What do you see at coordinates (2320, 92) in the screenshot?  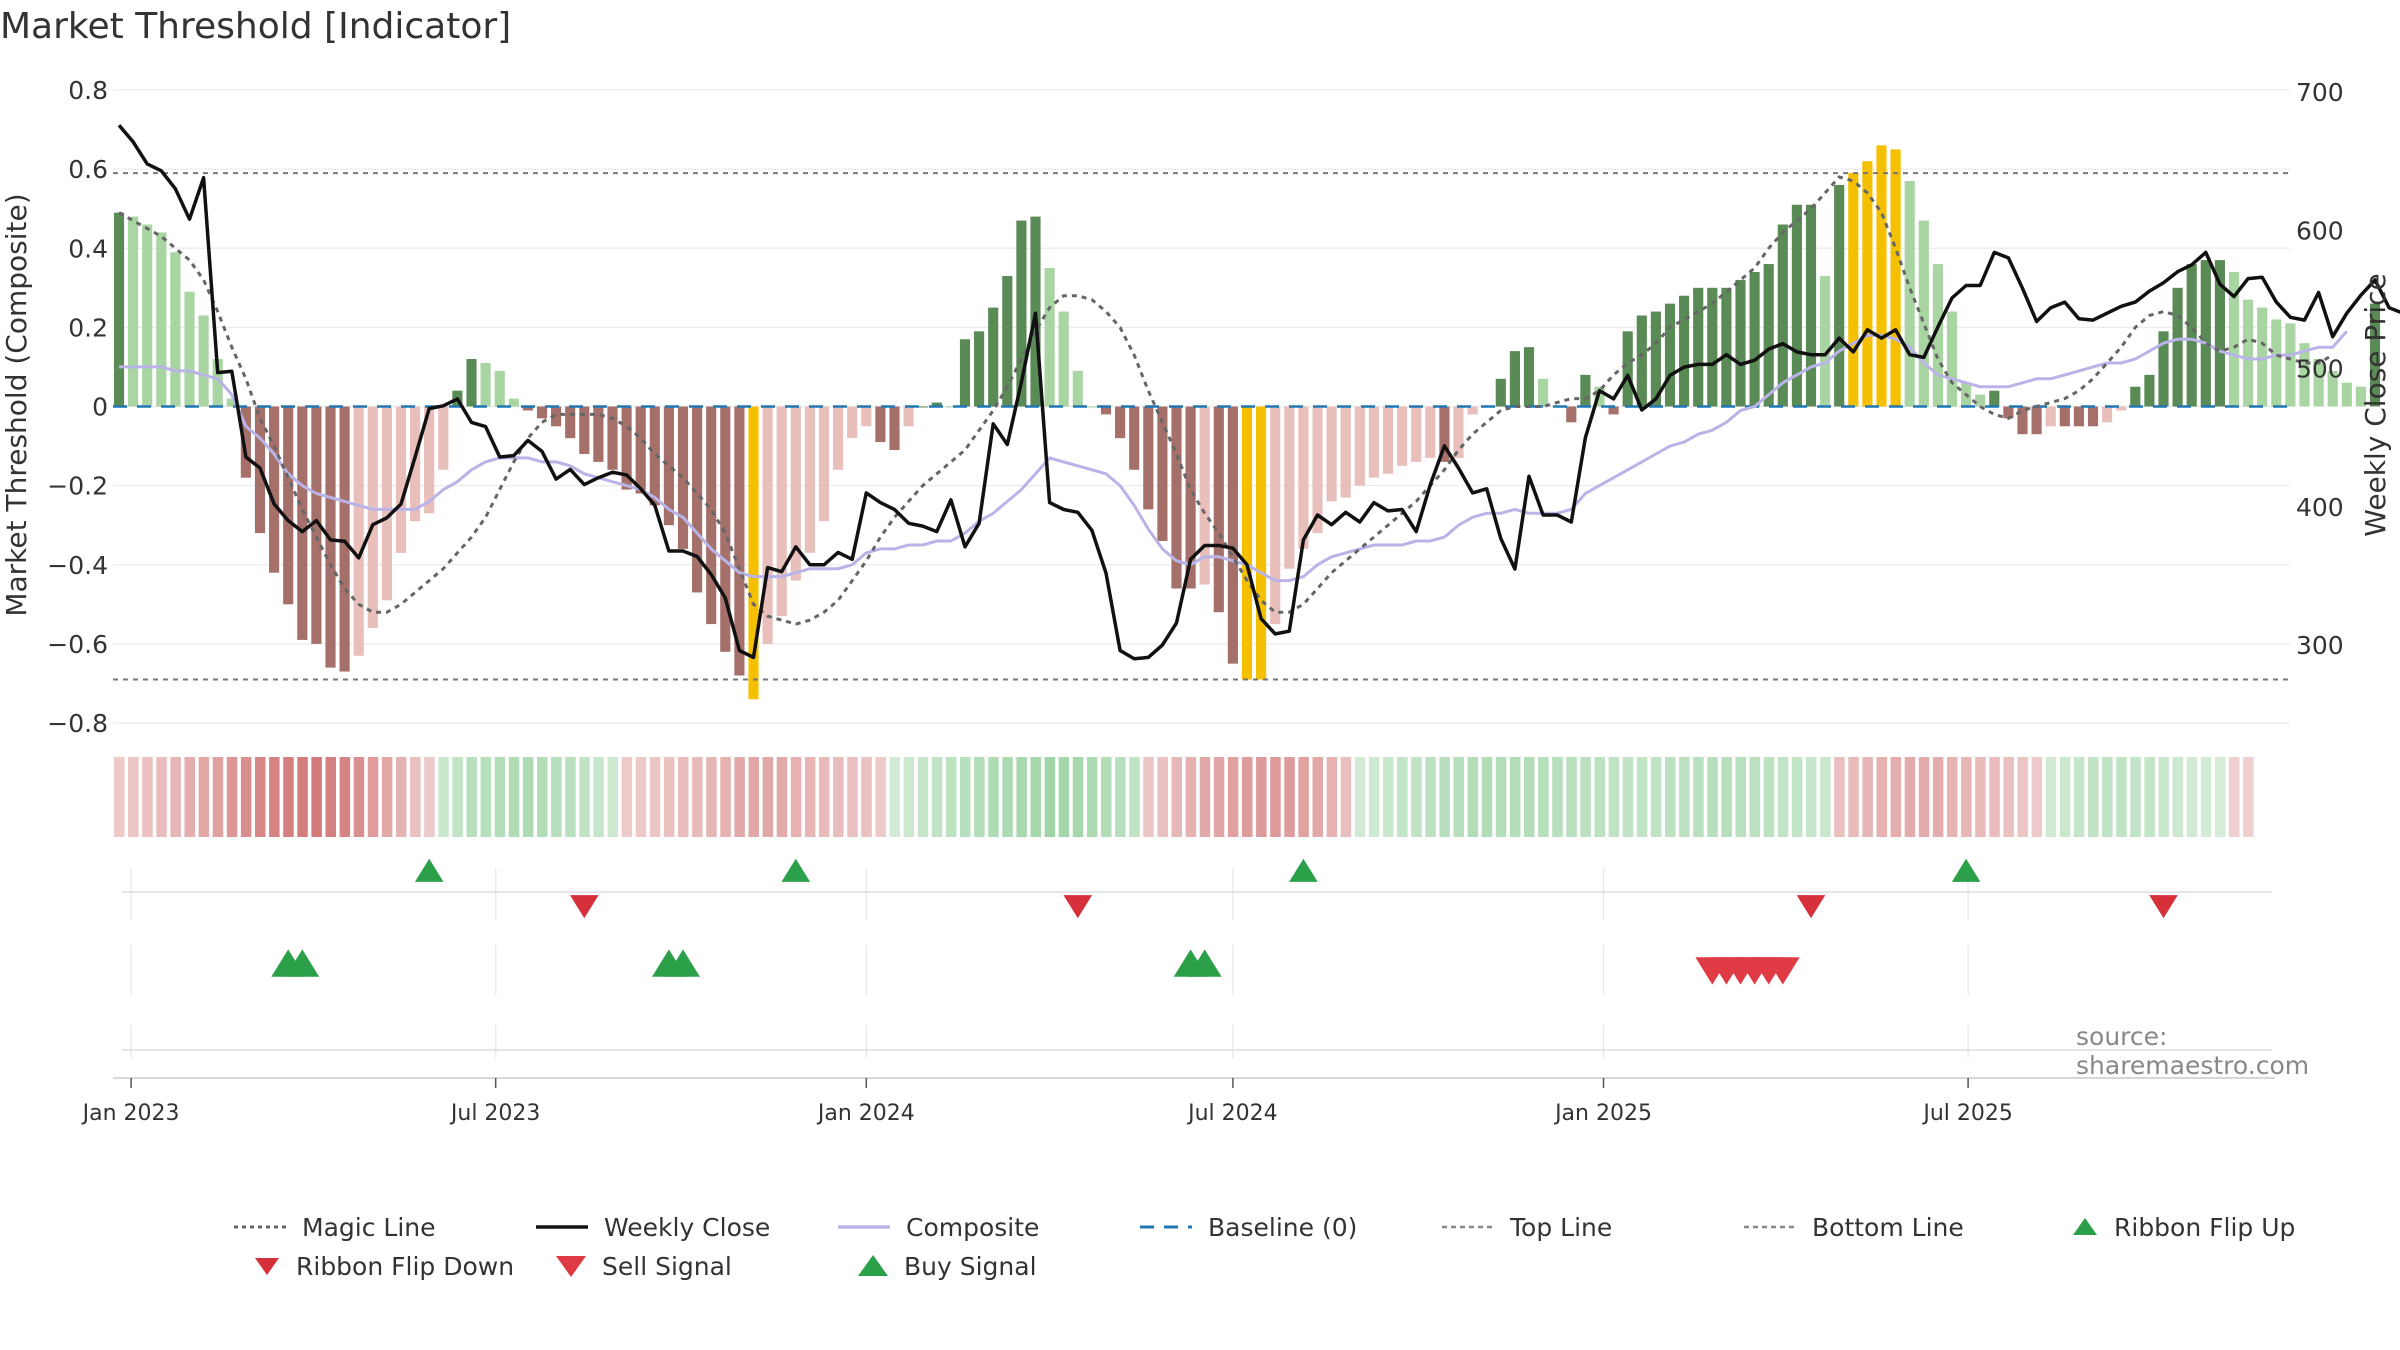 I see `y-tick-label-right: 700` at bounding box center [2320, 92].